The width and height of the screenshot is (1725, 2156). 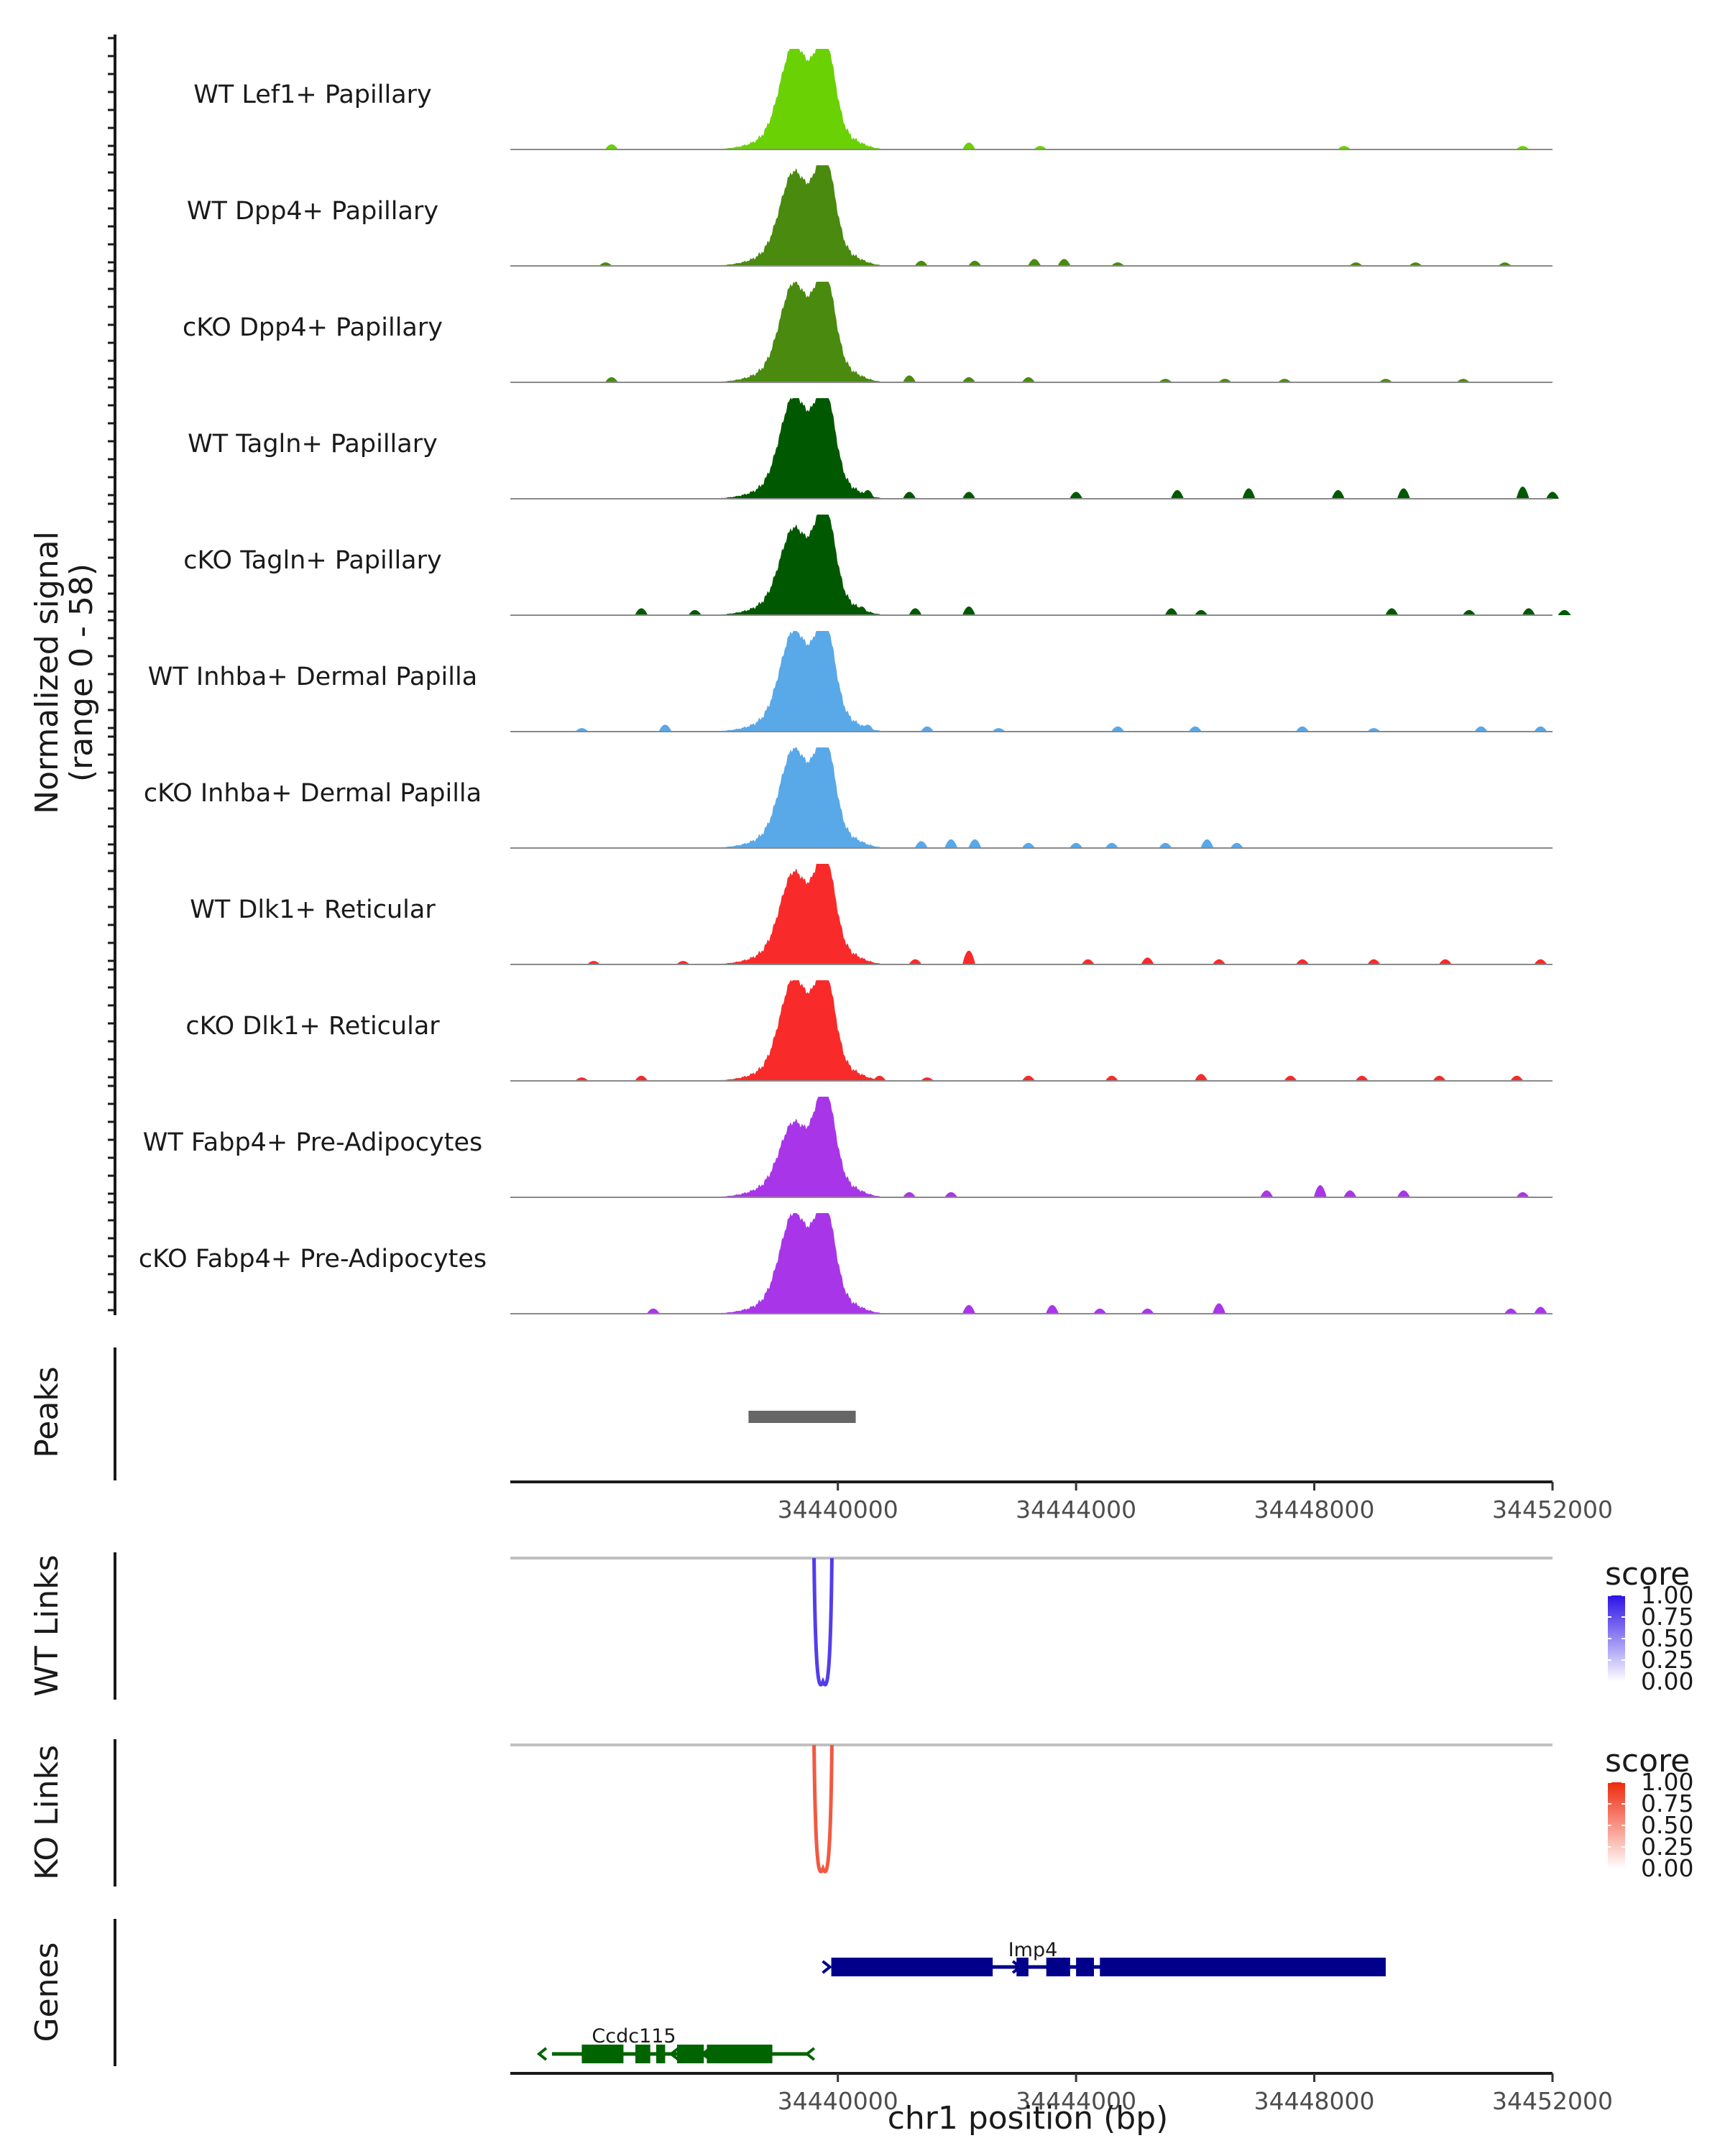 I want to click on coverage-track: WT Tagln+ Papillary, so click(x=873, y=449).